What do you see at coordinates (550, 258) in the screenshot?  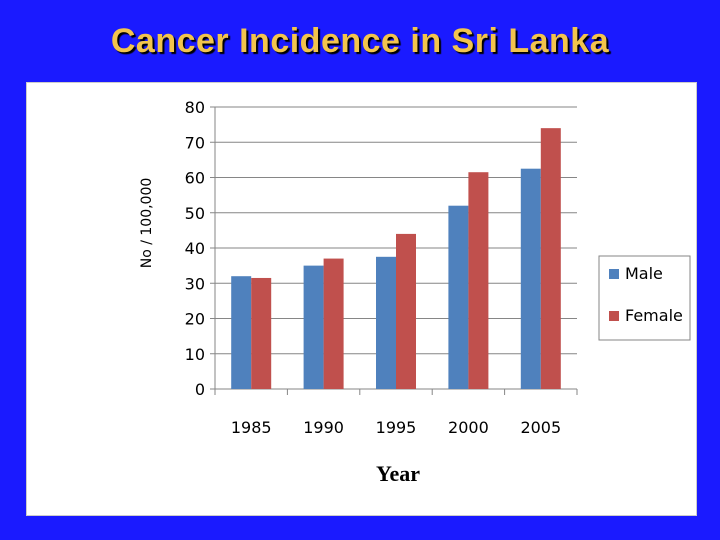 I see `bar-female-2005` at bounding box center [550, 258].